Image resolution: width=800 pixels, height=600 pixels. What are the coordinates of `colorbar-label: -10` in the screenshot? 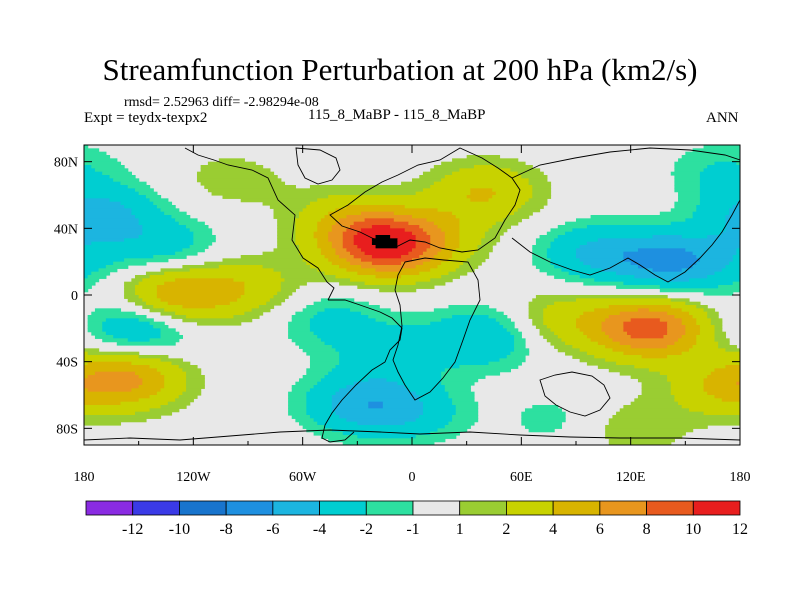 It's located at (179, 529).